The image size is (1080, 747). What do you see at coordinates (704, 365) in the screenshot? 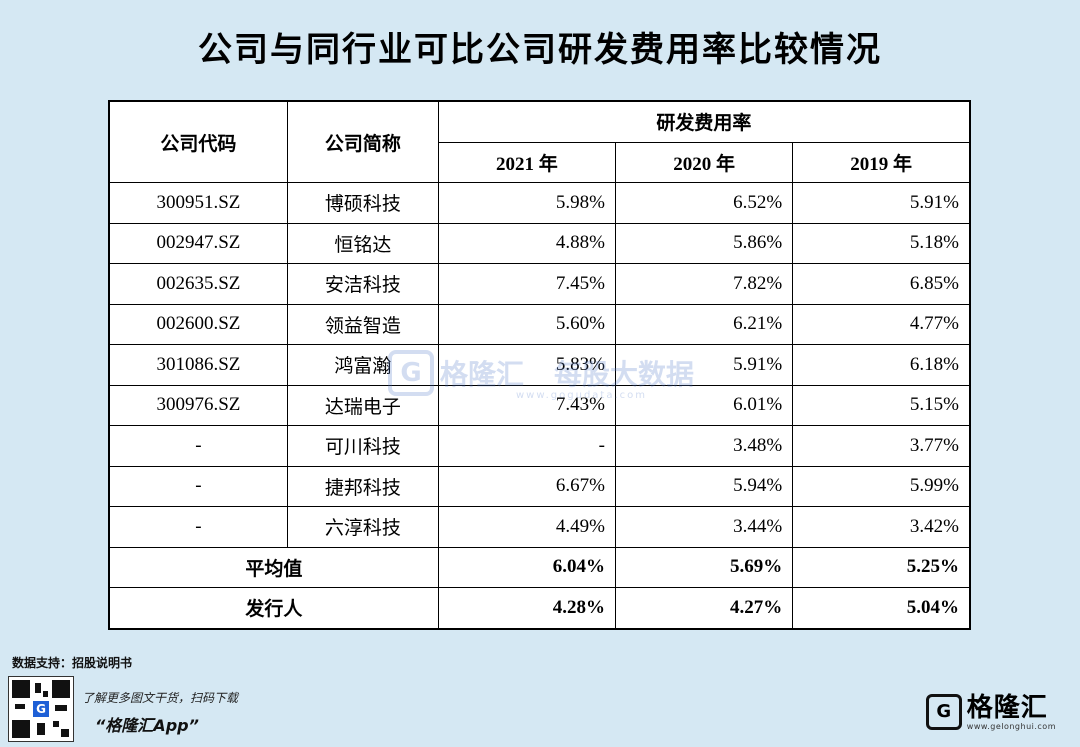
I see `ratio-2020-cell: 5.91%` at bounding box center [704, 365].